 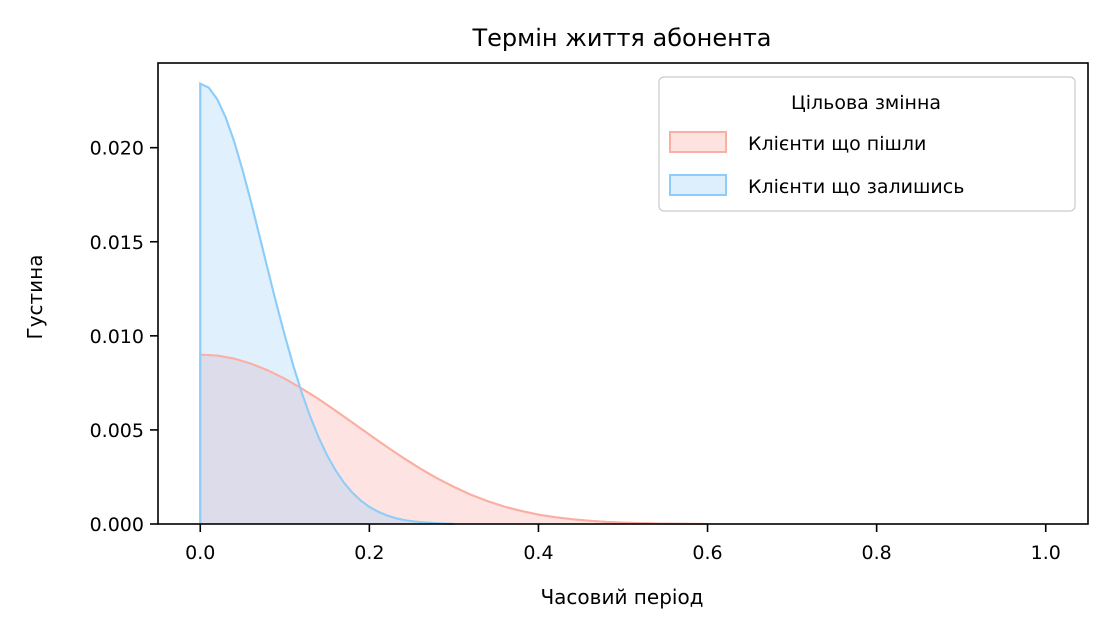 What do you see at coordinates (369, 553) in the screenshot?
I see `x-tick-label: 0.2` at bounding box center [369, 553].